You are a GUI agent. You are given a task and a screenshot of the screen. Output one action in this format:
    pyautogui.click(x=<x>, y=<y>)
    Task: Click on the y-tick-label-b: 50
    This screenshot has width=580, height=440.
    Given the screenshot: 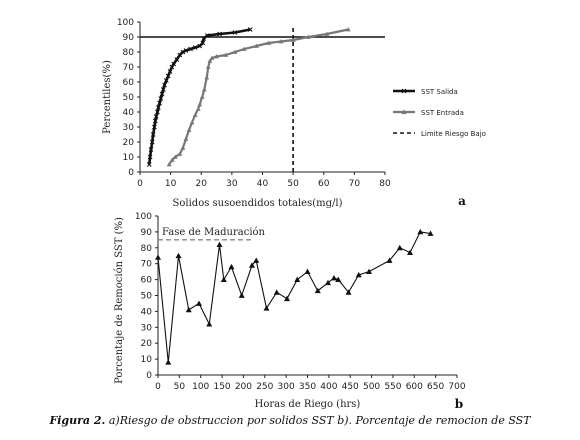 What is the action you would take?
    pyautogui.click(x=147, y=297)
    